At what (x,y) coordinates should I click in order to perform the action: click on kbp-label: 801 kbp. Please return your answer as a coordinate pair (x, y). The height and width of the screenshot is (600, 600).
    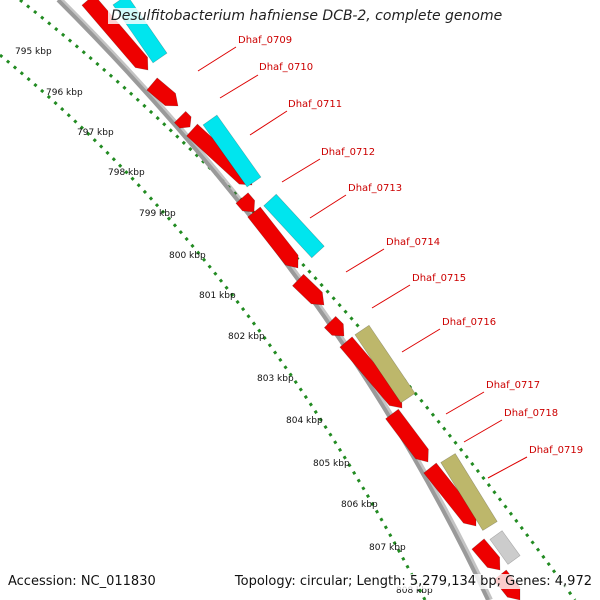
    Looking at the image, I should click on (217, 296).